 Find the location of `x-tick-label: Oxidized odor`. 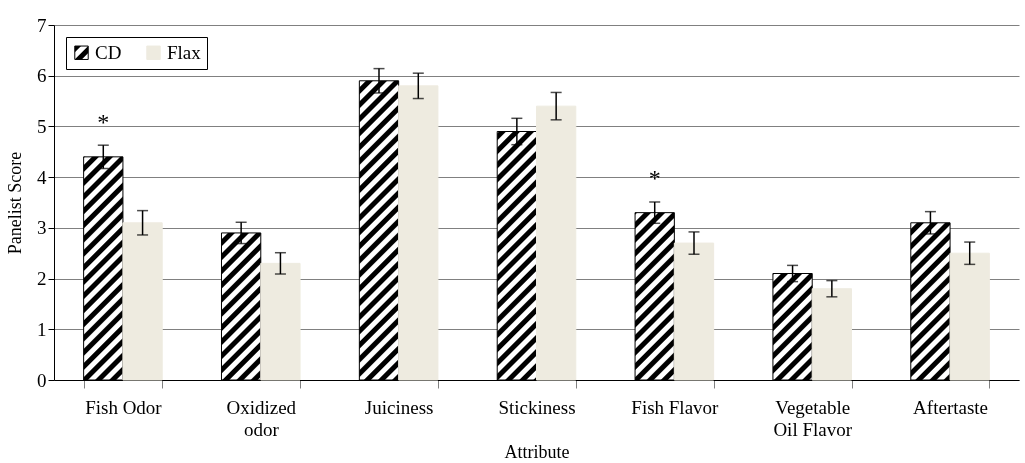

x-tick-label: Oxidized odor is located at coordinates (261, 418).